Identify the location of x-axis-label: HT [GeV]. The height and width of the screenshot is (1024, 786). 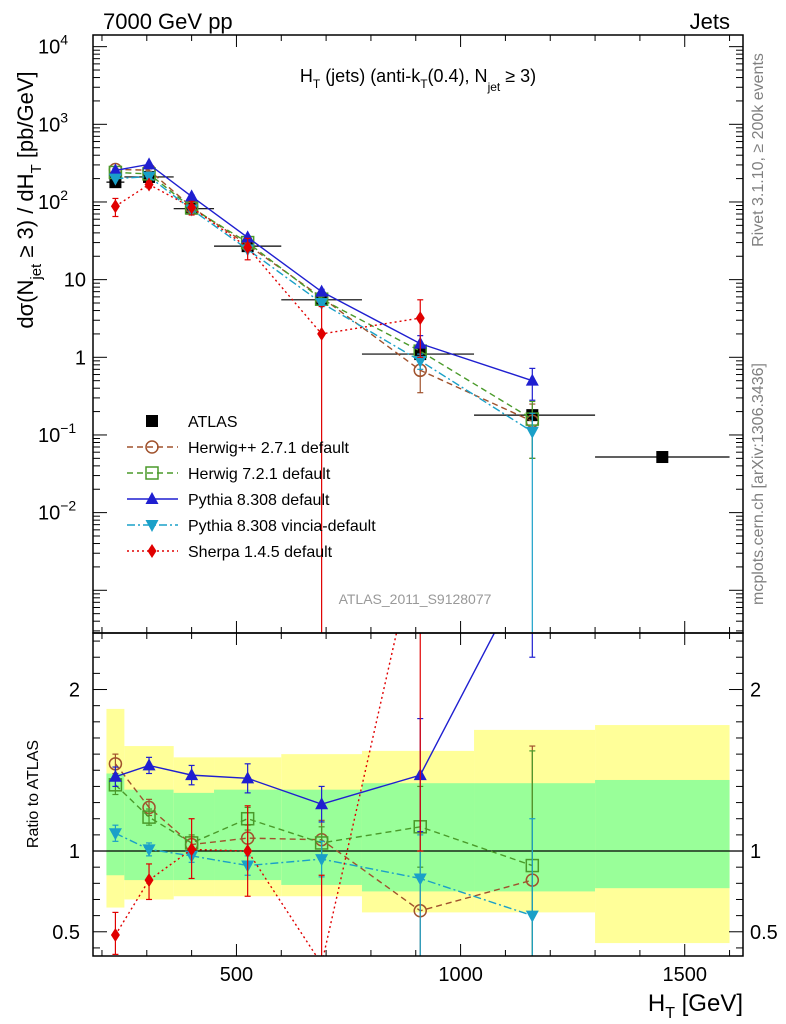
(695, 1006).